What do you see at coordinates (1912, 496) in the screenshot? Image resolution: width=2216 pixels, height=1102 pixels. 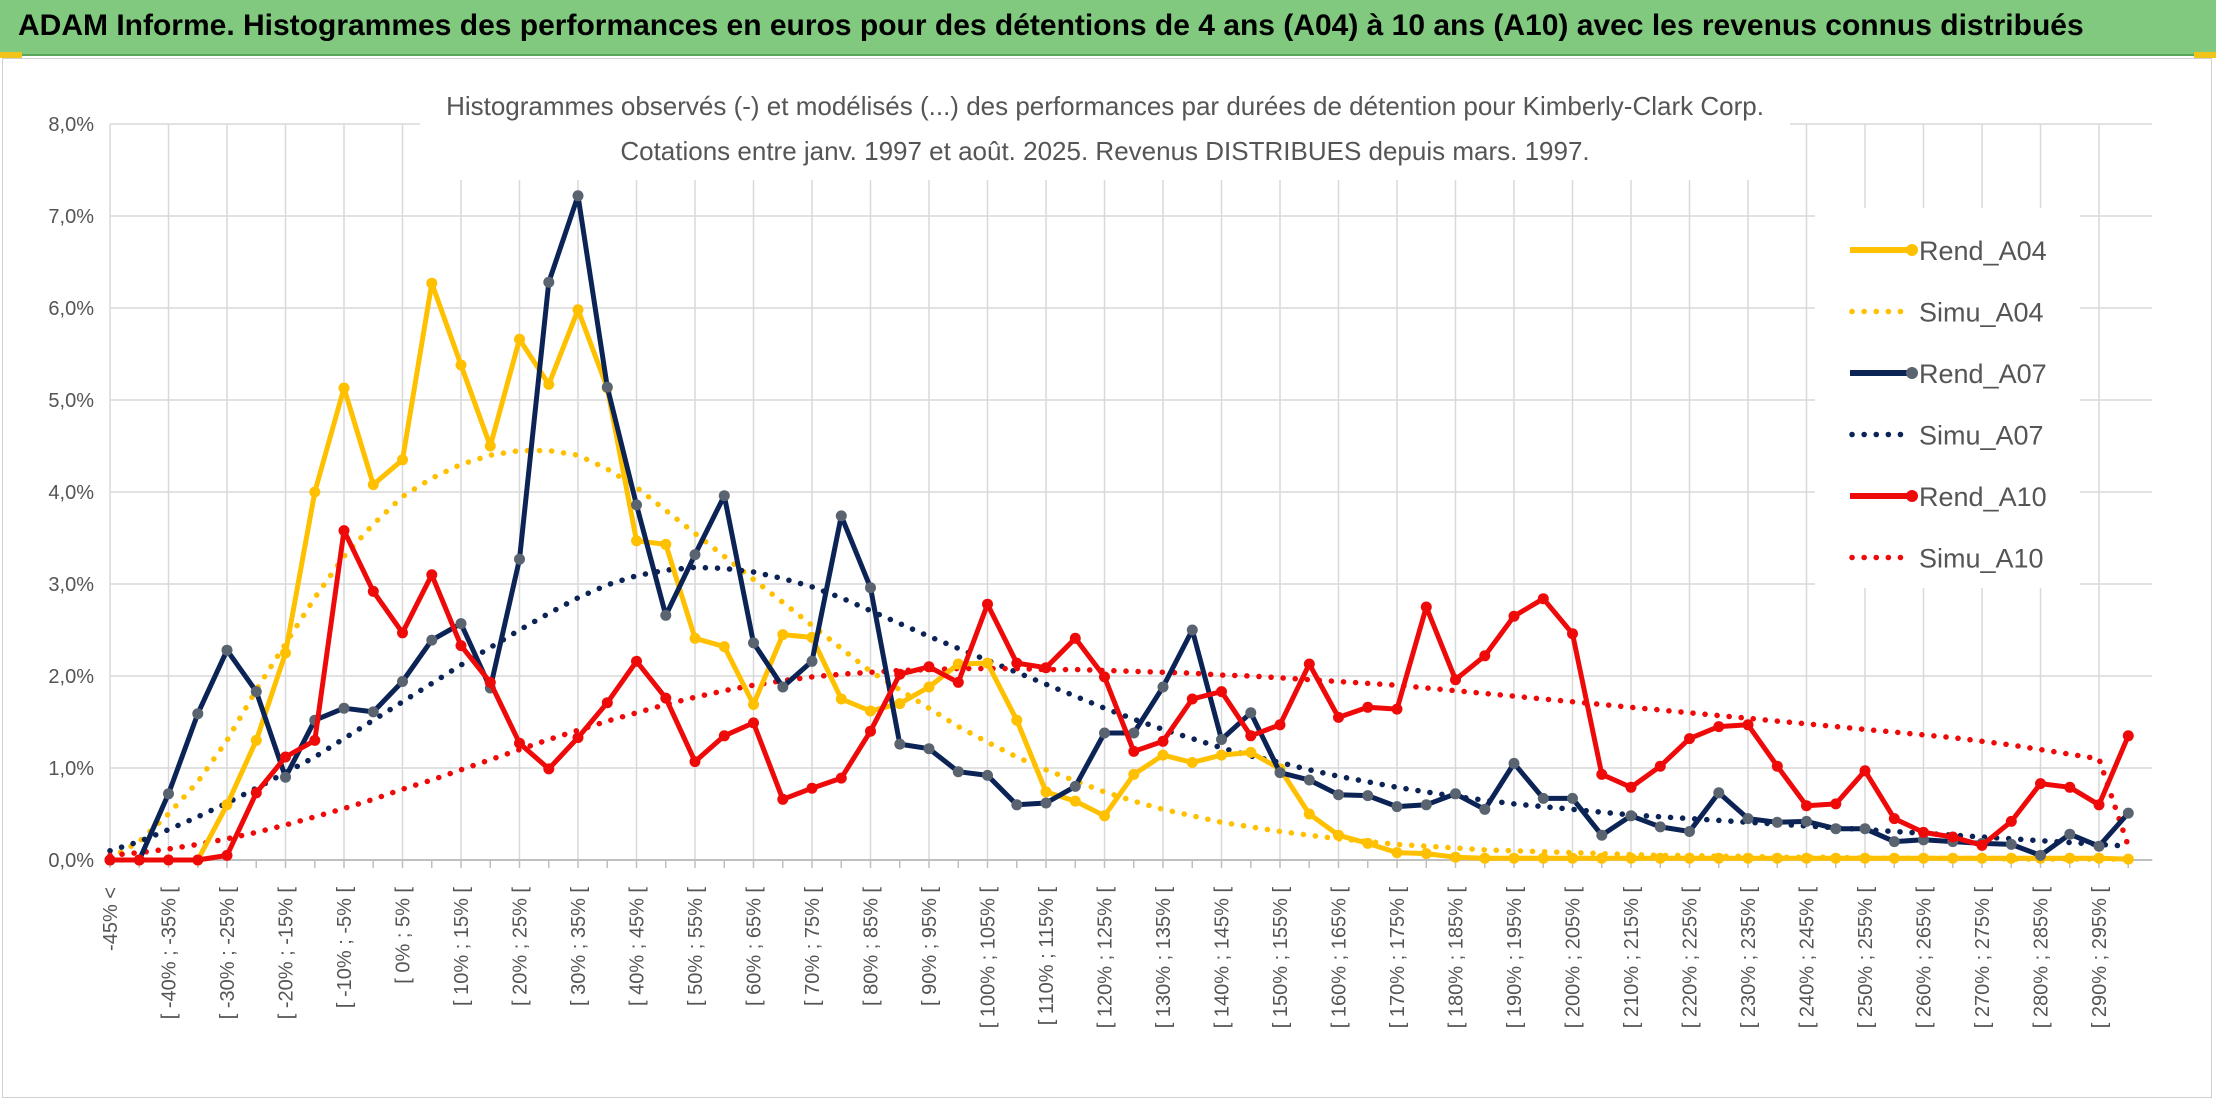 I see `legend-marker` at bounding box center [1912, 496].